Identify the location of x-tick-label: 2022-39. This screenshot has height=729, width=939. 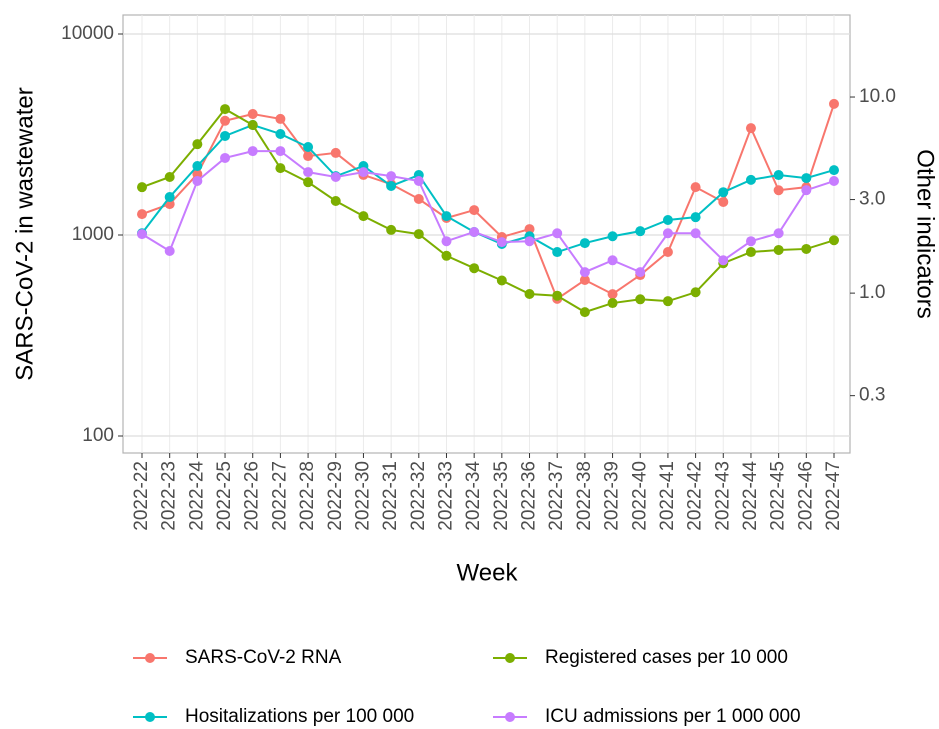
(612, 496).